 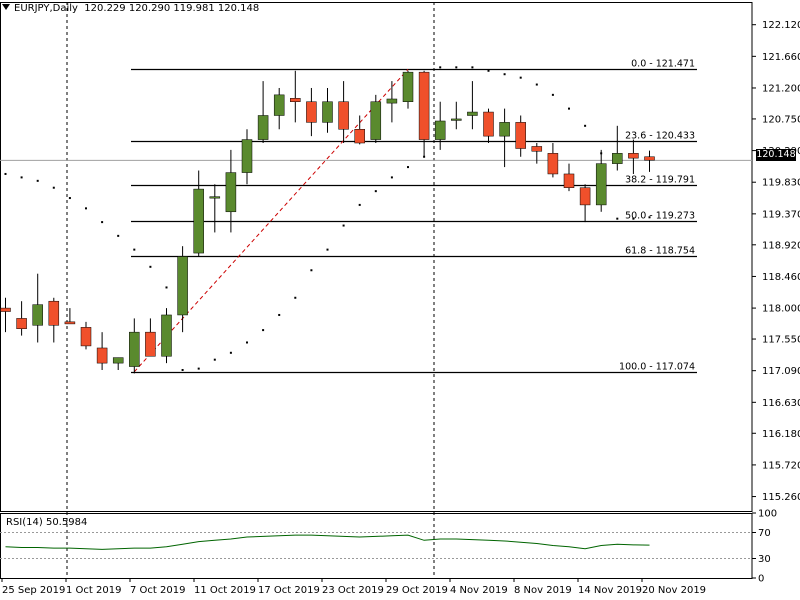 I want to click on y-tick-label: 118.460, so click(x=781, y=277).